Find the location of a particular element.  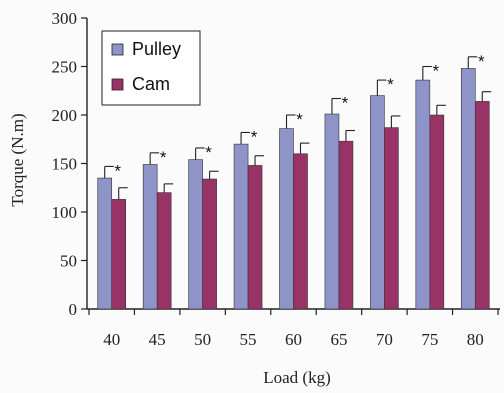

y-tick-label: 50 is located at coordinates (68, 261).